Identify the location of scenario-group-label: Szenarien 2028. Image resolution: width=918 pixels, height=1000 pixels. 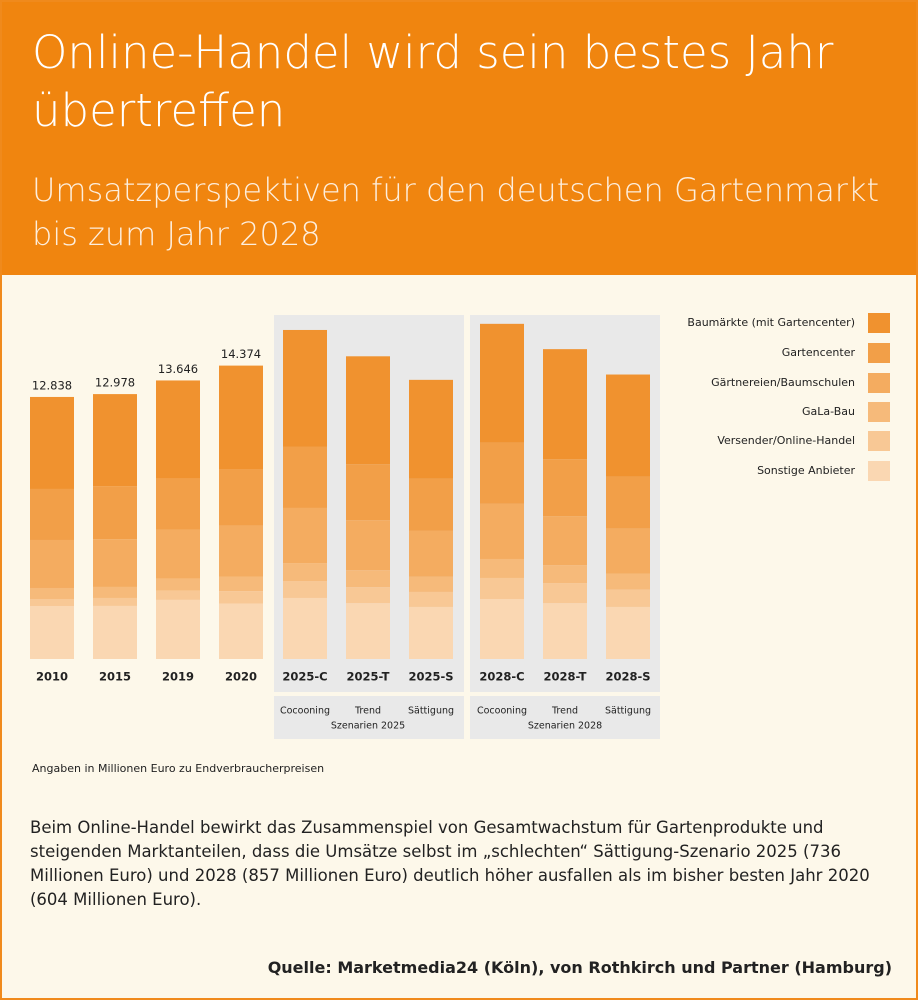
(565, 726).